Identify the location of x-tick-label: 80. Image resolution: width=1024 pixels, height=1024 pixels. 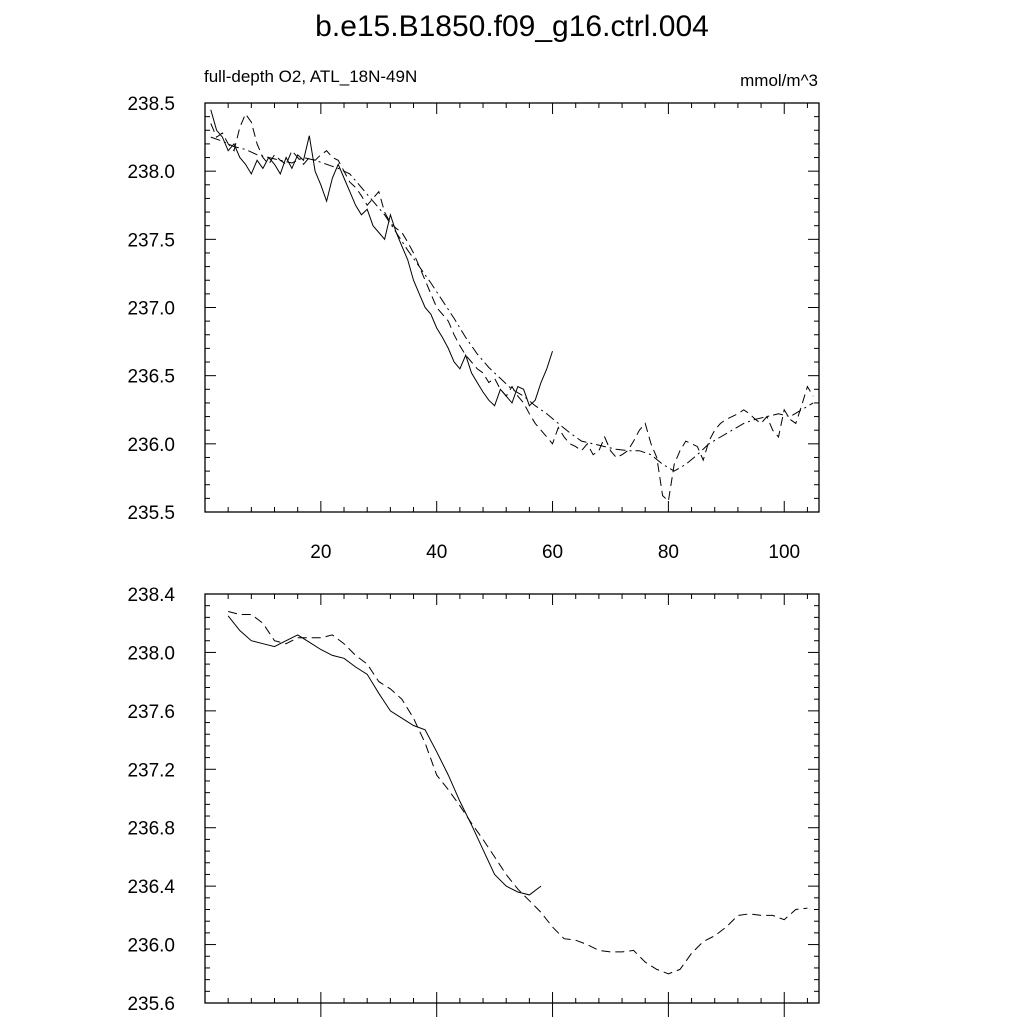
(668, 552).